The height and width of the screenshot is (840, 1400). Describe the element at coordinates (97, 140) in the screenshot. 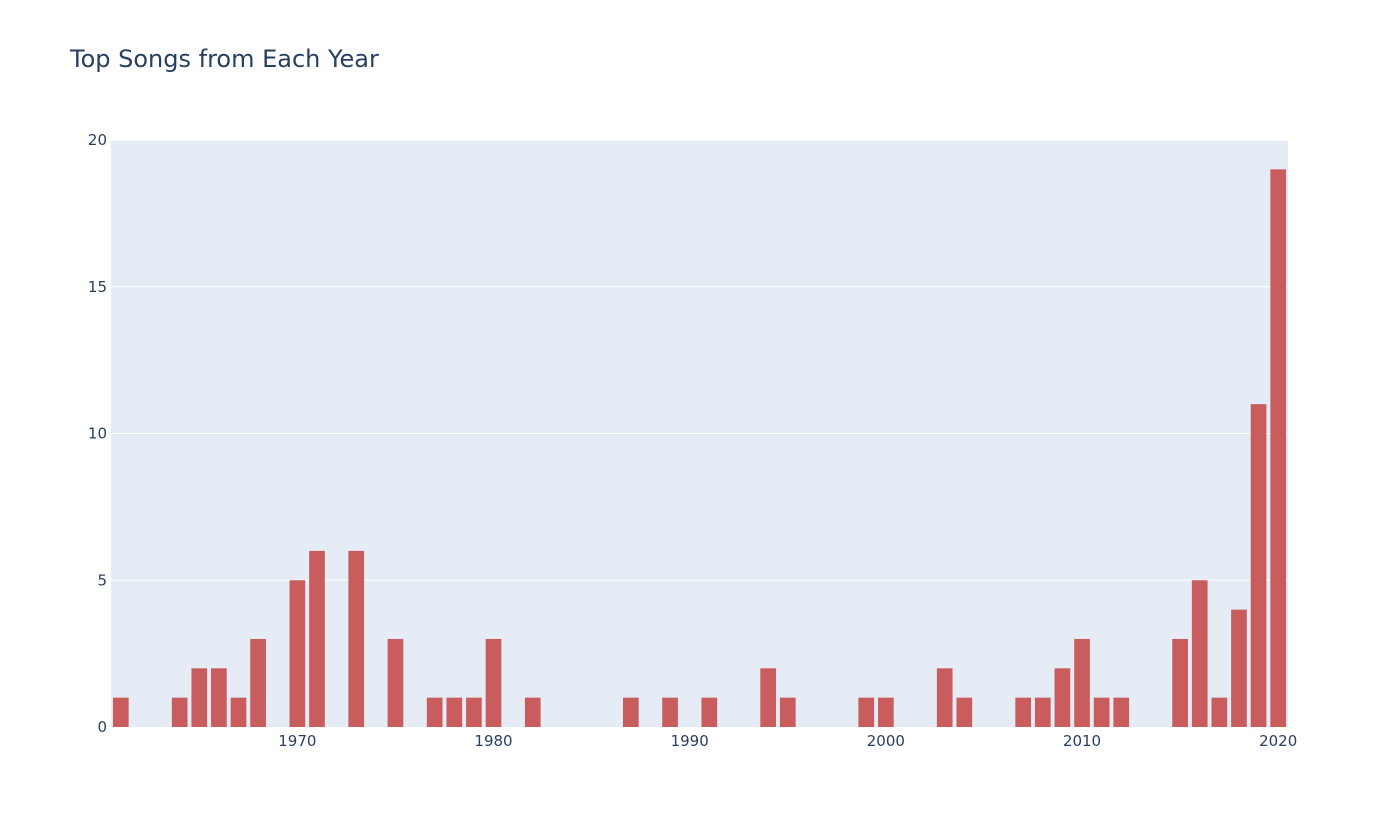

I see `y-tick-label: 20` at that location.